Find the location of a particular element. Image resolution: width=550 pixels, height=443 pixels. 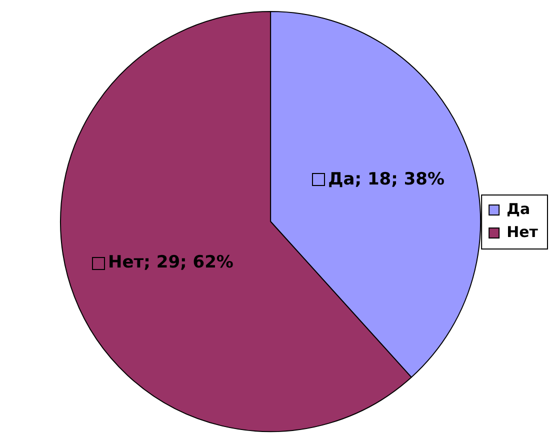

legend-label: Нет is located at coordinates (522, 231).